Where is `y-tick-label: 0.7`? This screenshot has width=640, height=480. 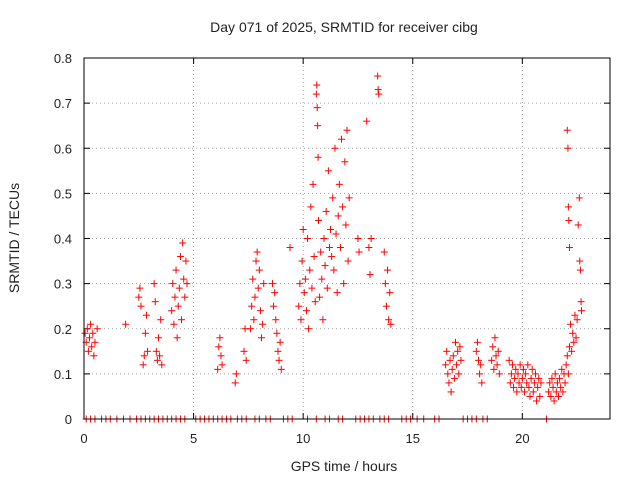 y-tick-label: 0.7 is located at coordinates (63, 103).